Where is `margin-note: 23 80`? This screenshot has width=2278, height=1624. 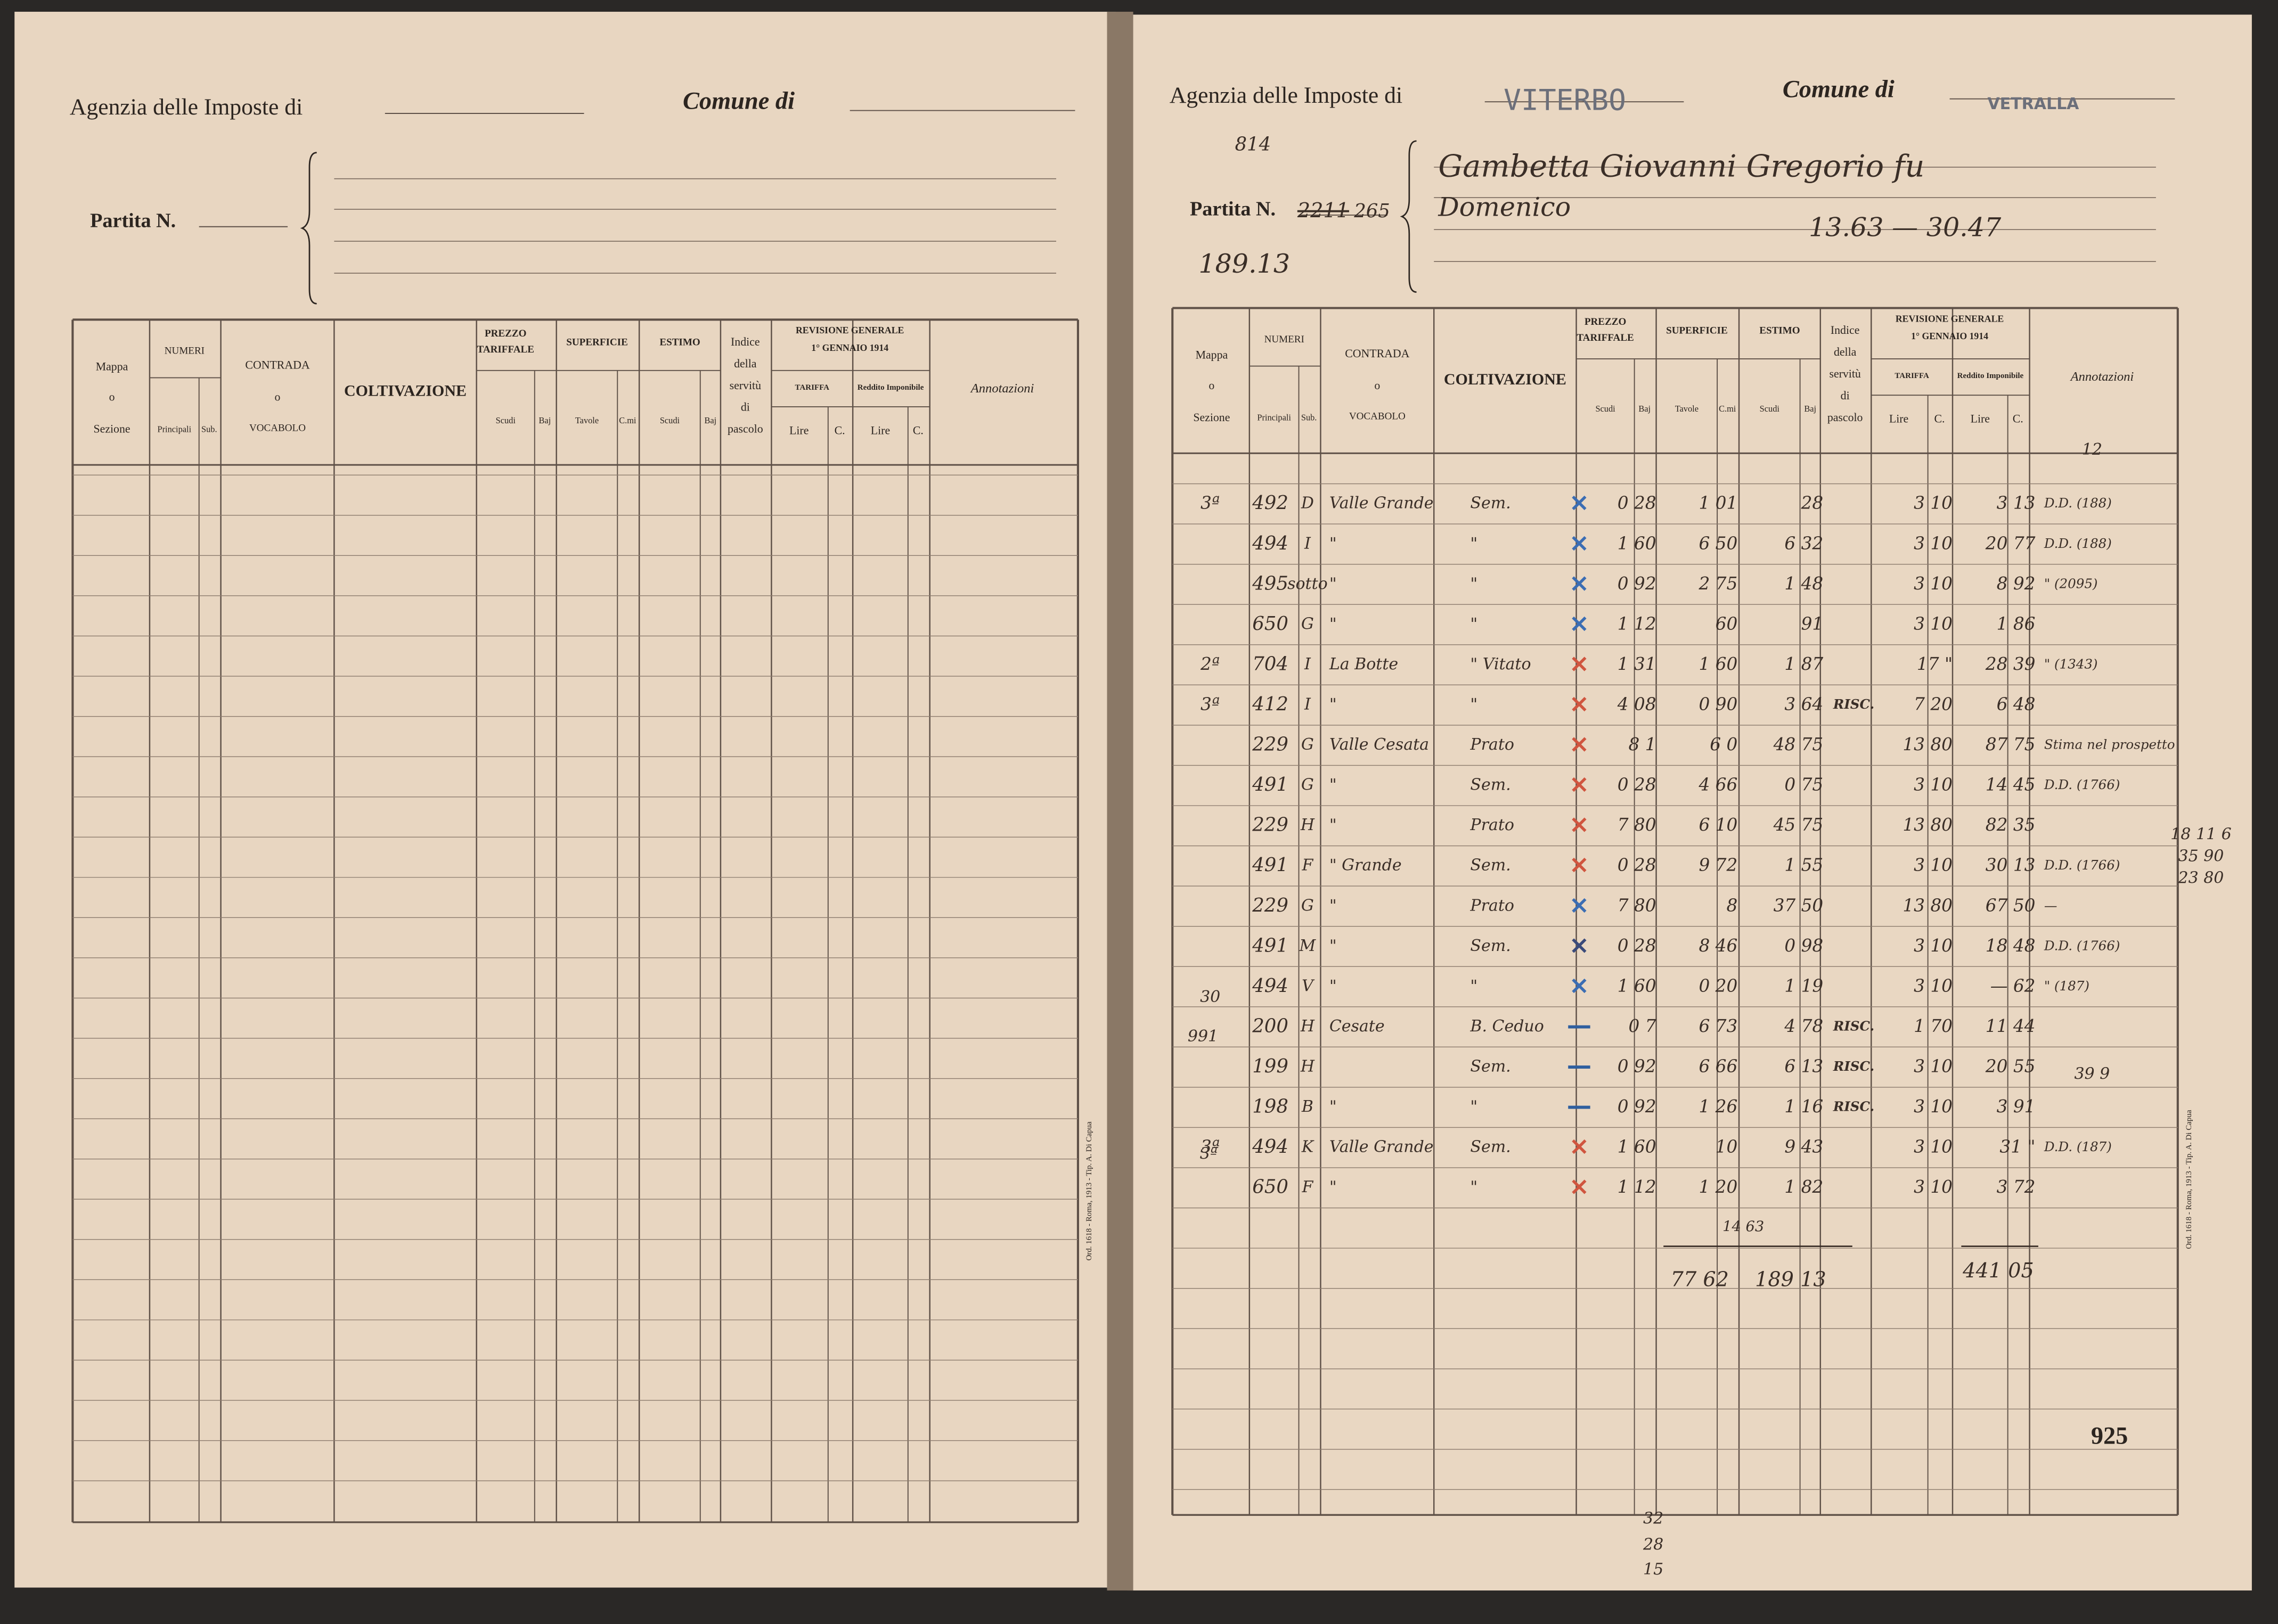 margin-note: 23 80 is located at coordinates (2200, 877).